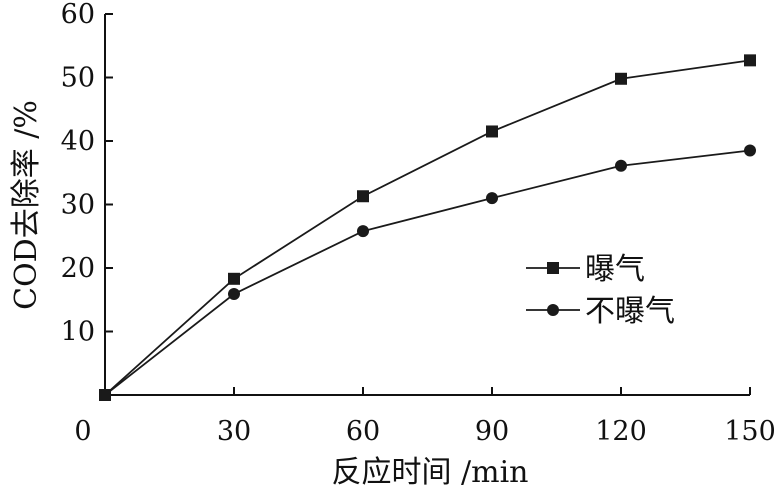 This screenshot has width=779, height=492. Describe the element at coordinates (424, 431) in the screenshot. I see `x-tick-labels: 0 30 60 90 120 150` at that location.